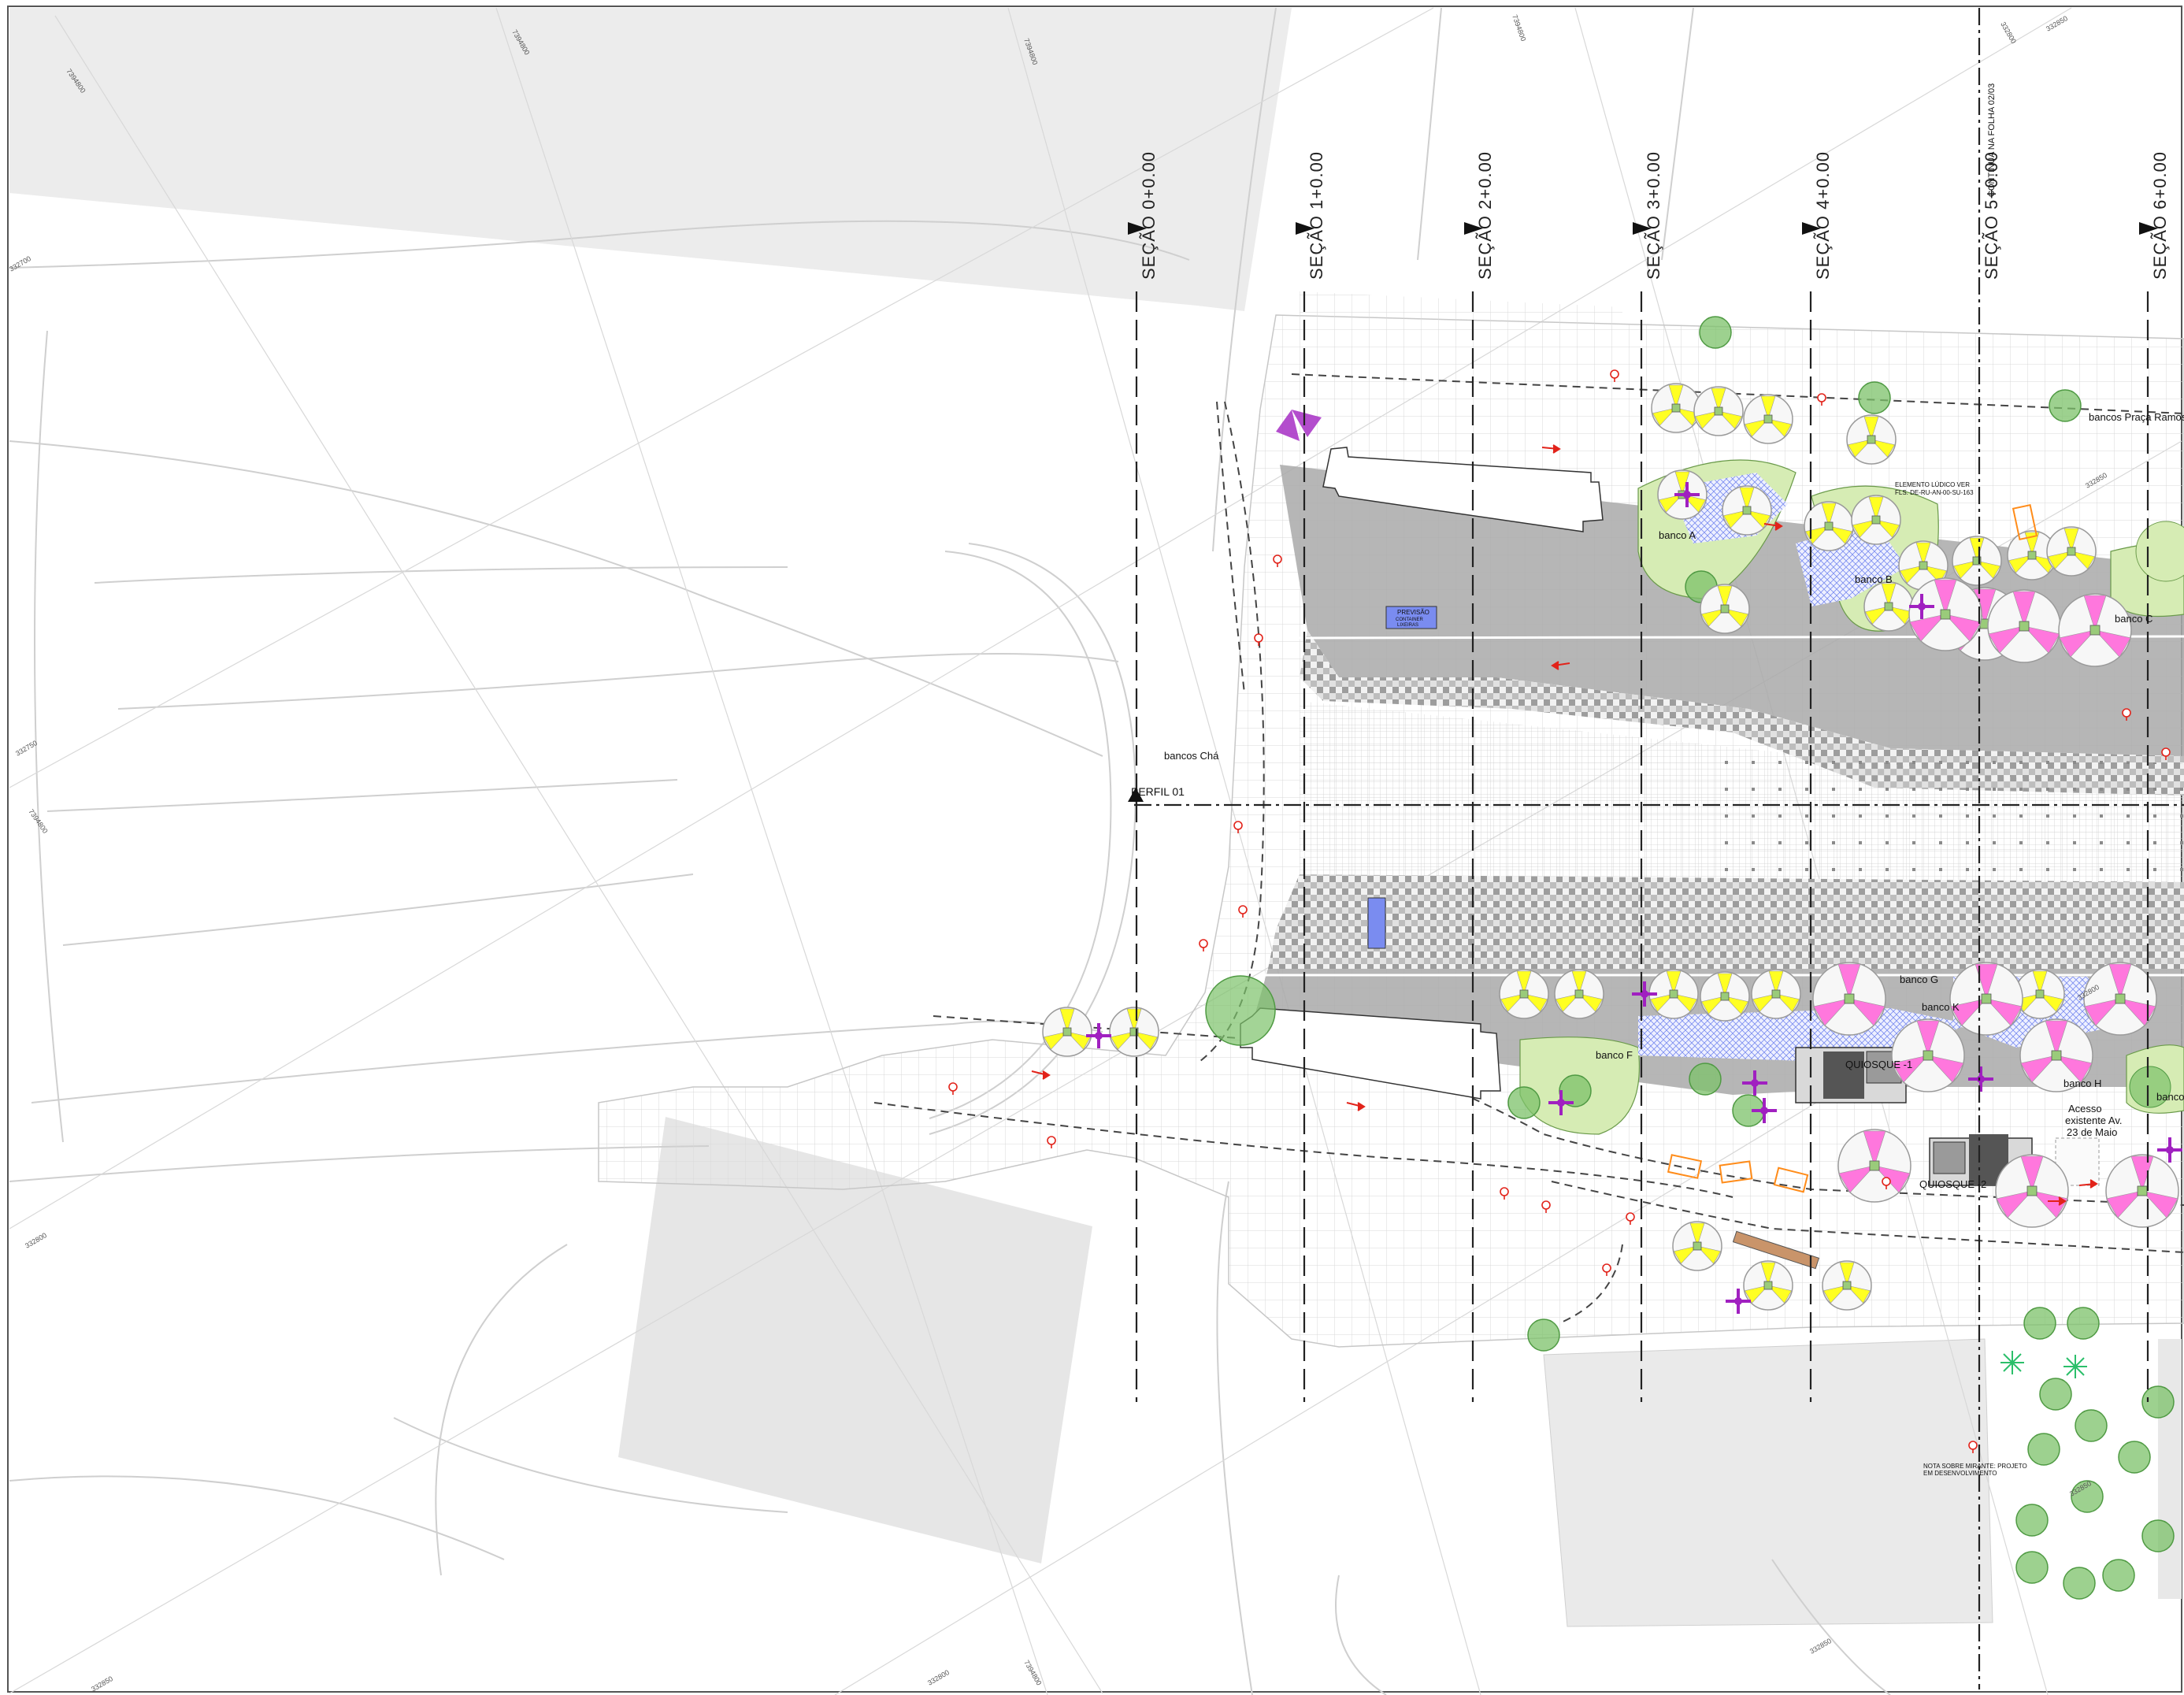 The width and height of the screenshot is (2184, 1695). Describe the element at coordinates (1316, 216) in the screenshot. I see `section-label: SEÇÃO 1+0.00` at that location.